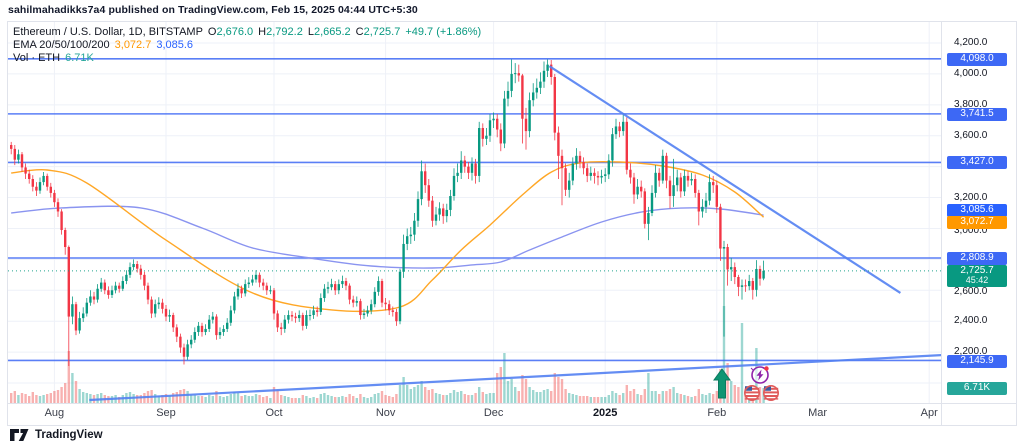 The image size is (1024, 447). Describe the element at coordinates (977, 258) in the screenshot. I see `price-level-badge: 2,808.9` at that location.